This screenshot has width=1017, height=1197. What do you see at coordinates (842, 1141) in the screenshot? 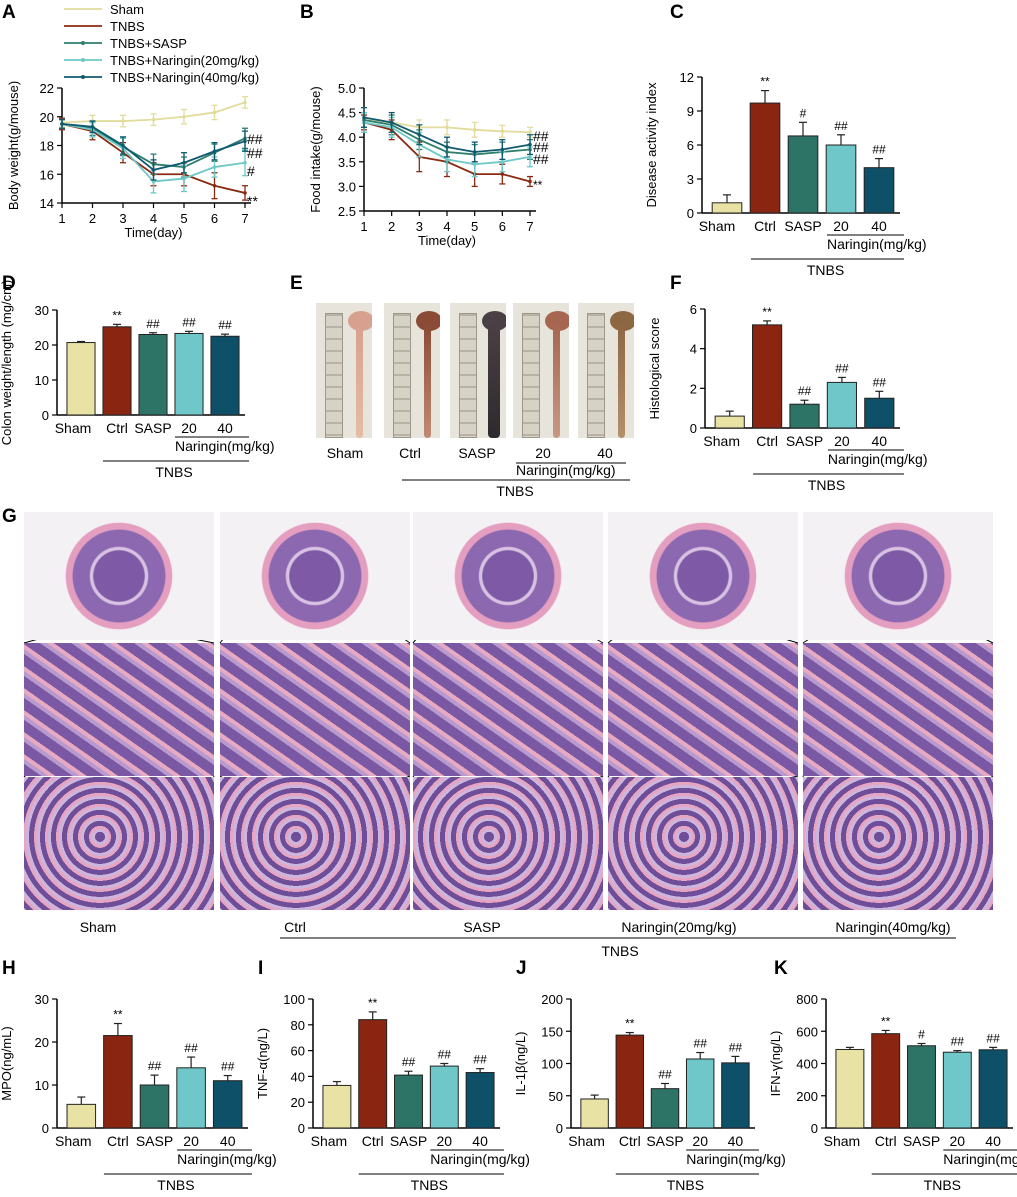
I see `chart-k-category-label: Sham` at bounding box center [842, 1141].